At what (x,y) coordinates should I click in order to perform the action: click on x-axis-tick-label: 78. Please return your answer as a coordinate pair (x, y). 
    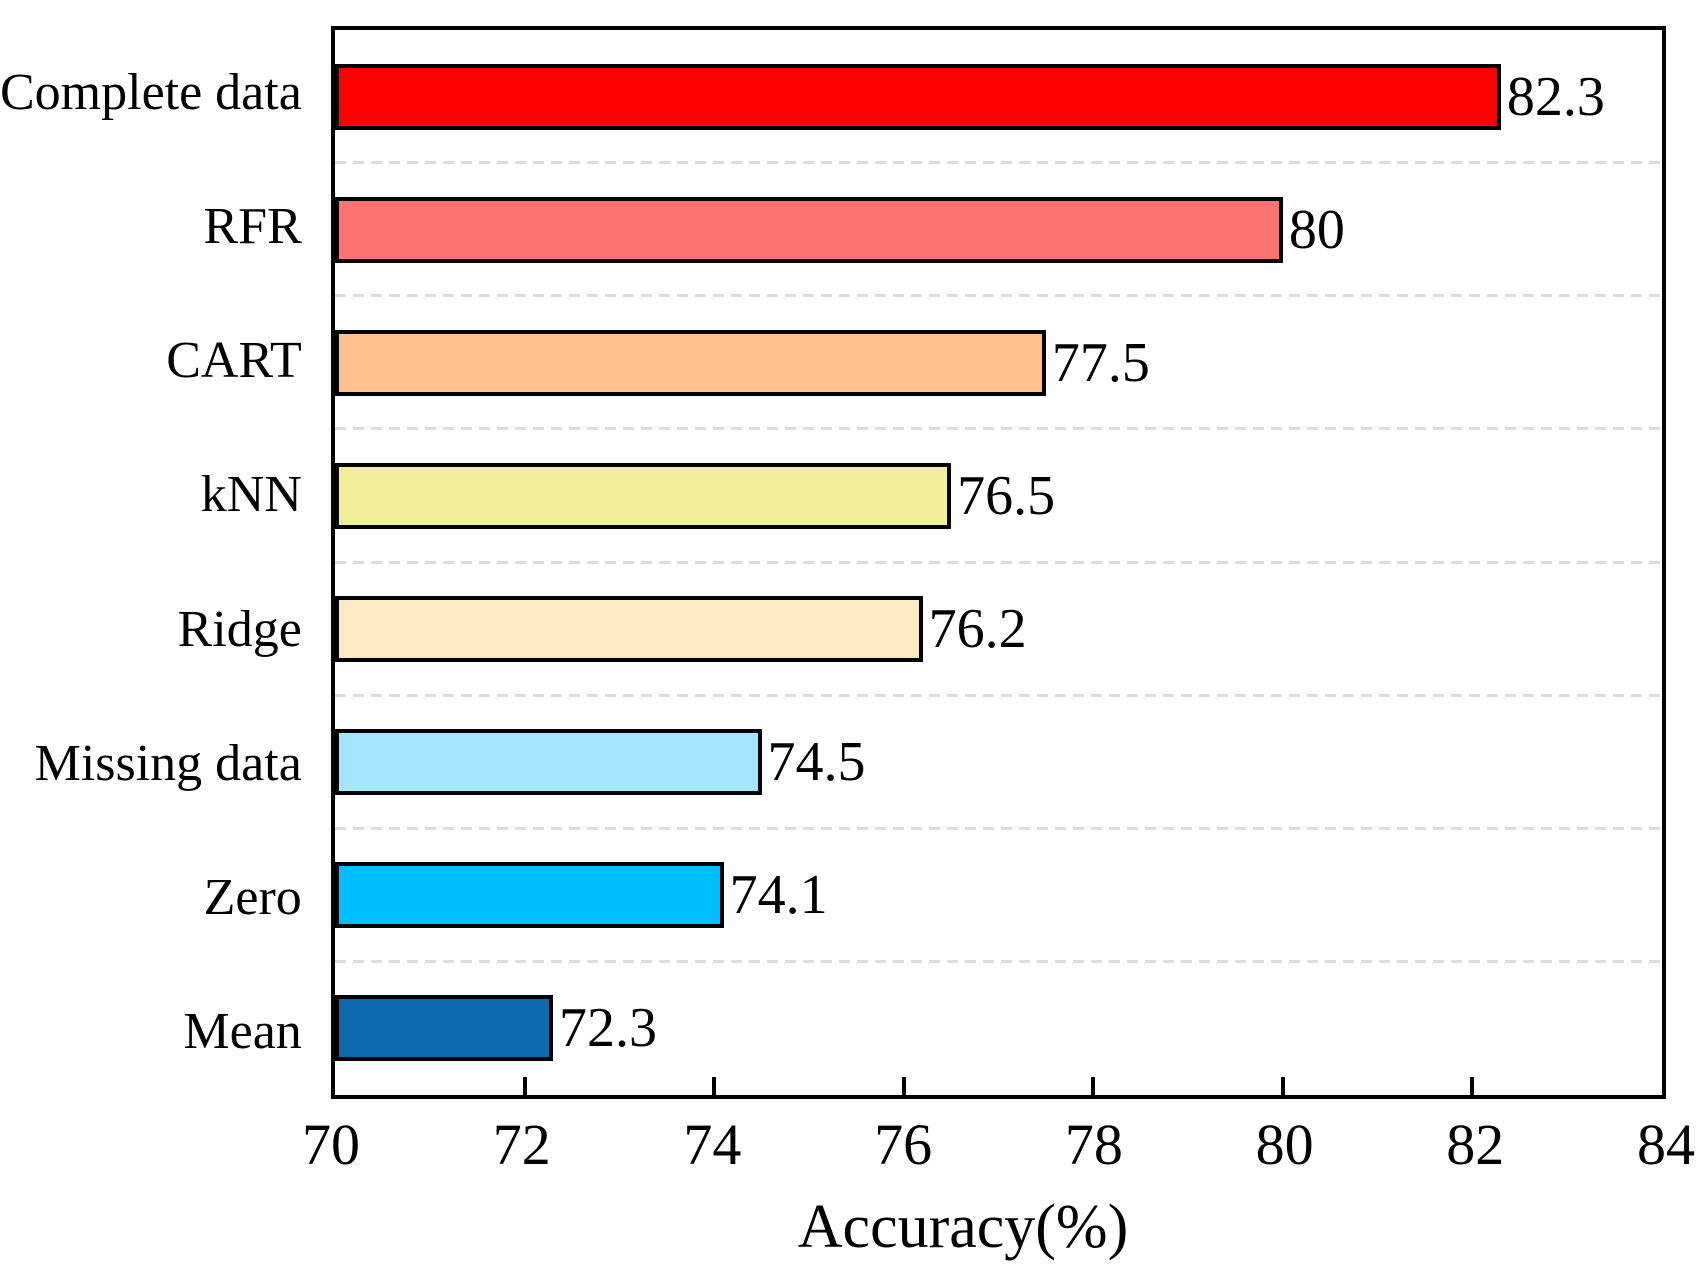
    Looking at the image, I should click on (1093, 1144).